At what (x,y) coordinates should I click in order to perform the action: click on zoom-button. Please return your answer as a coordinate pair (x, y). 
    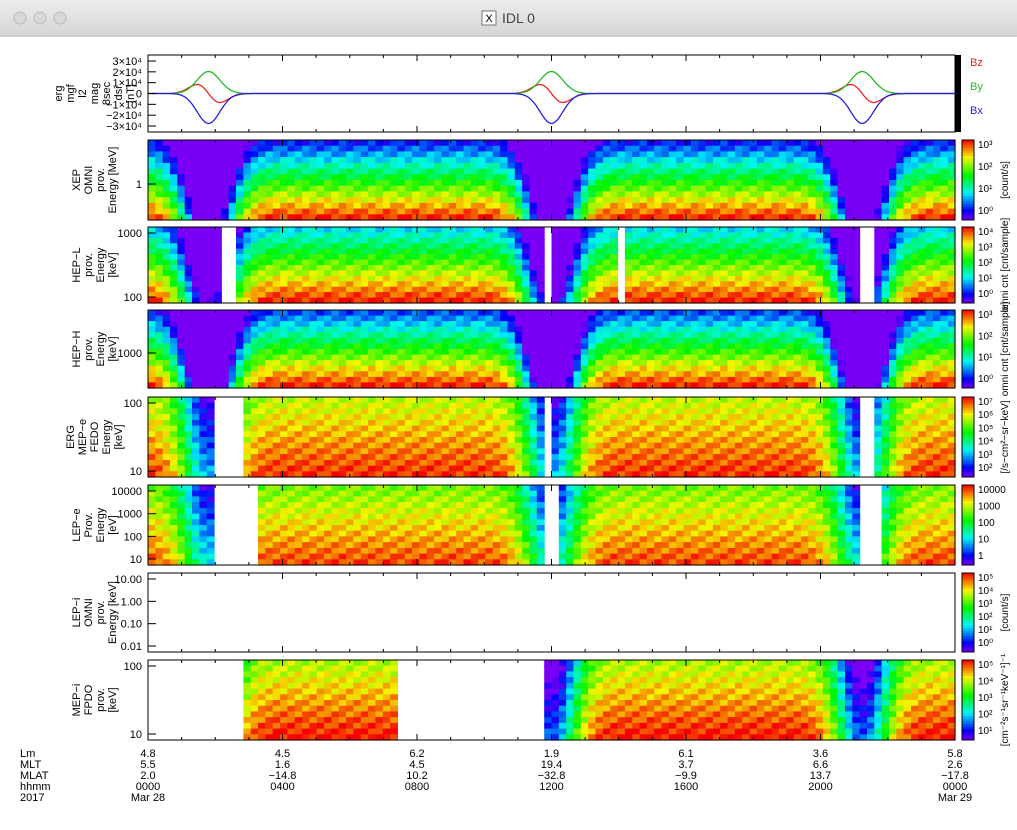
    Looking at the image, I should click on (60, 18).